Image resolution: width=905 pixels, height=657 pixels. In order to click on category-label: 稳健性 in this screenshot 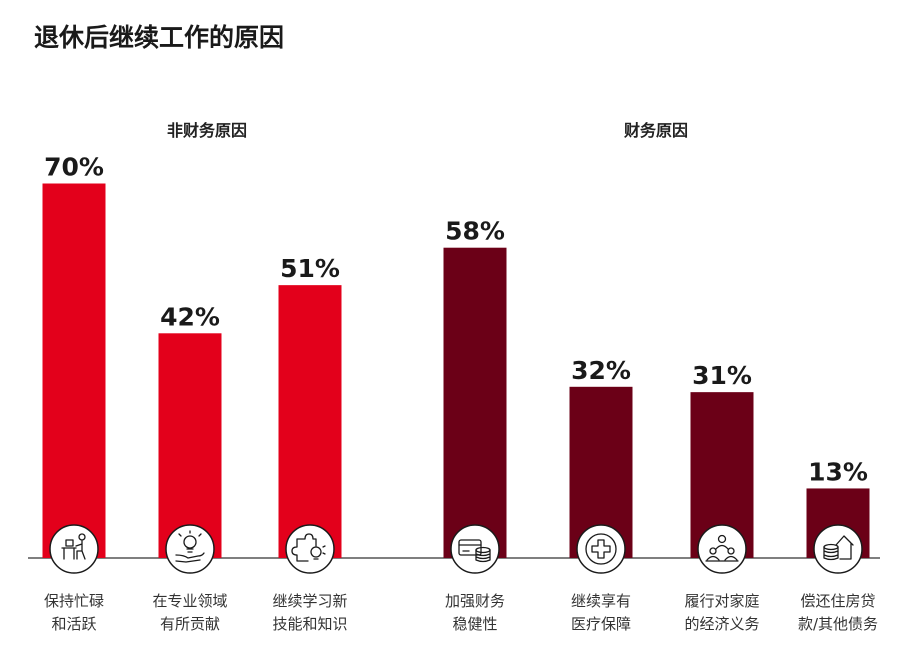, I will do `click(474, 624)`.